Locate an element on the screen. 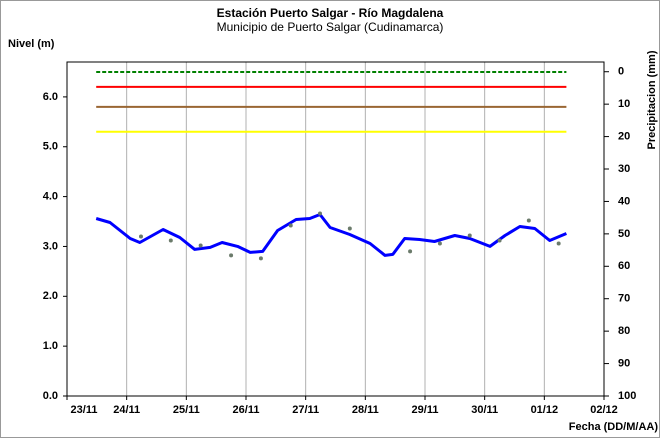 The image size is (660, 438). y2-tick-label: 20 is located at coordinates (624, 136).